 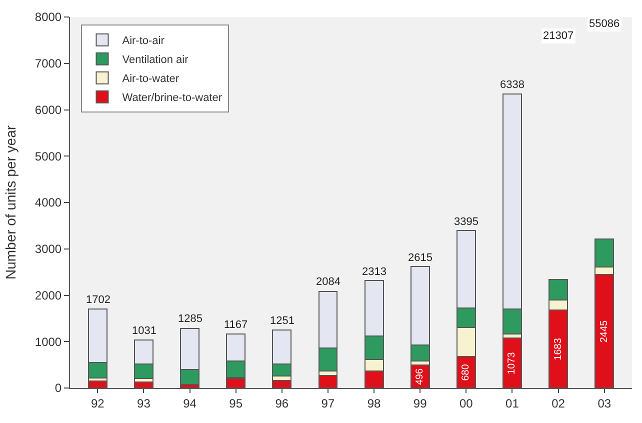 I want to click on annotation: 55086, so click(x=604, y=24).